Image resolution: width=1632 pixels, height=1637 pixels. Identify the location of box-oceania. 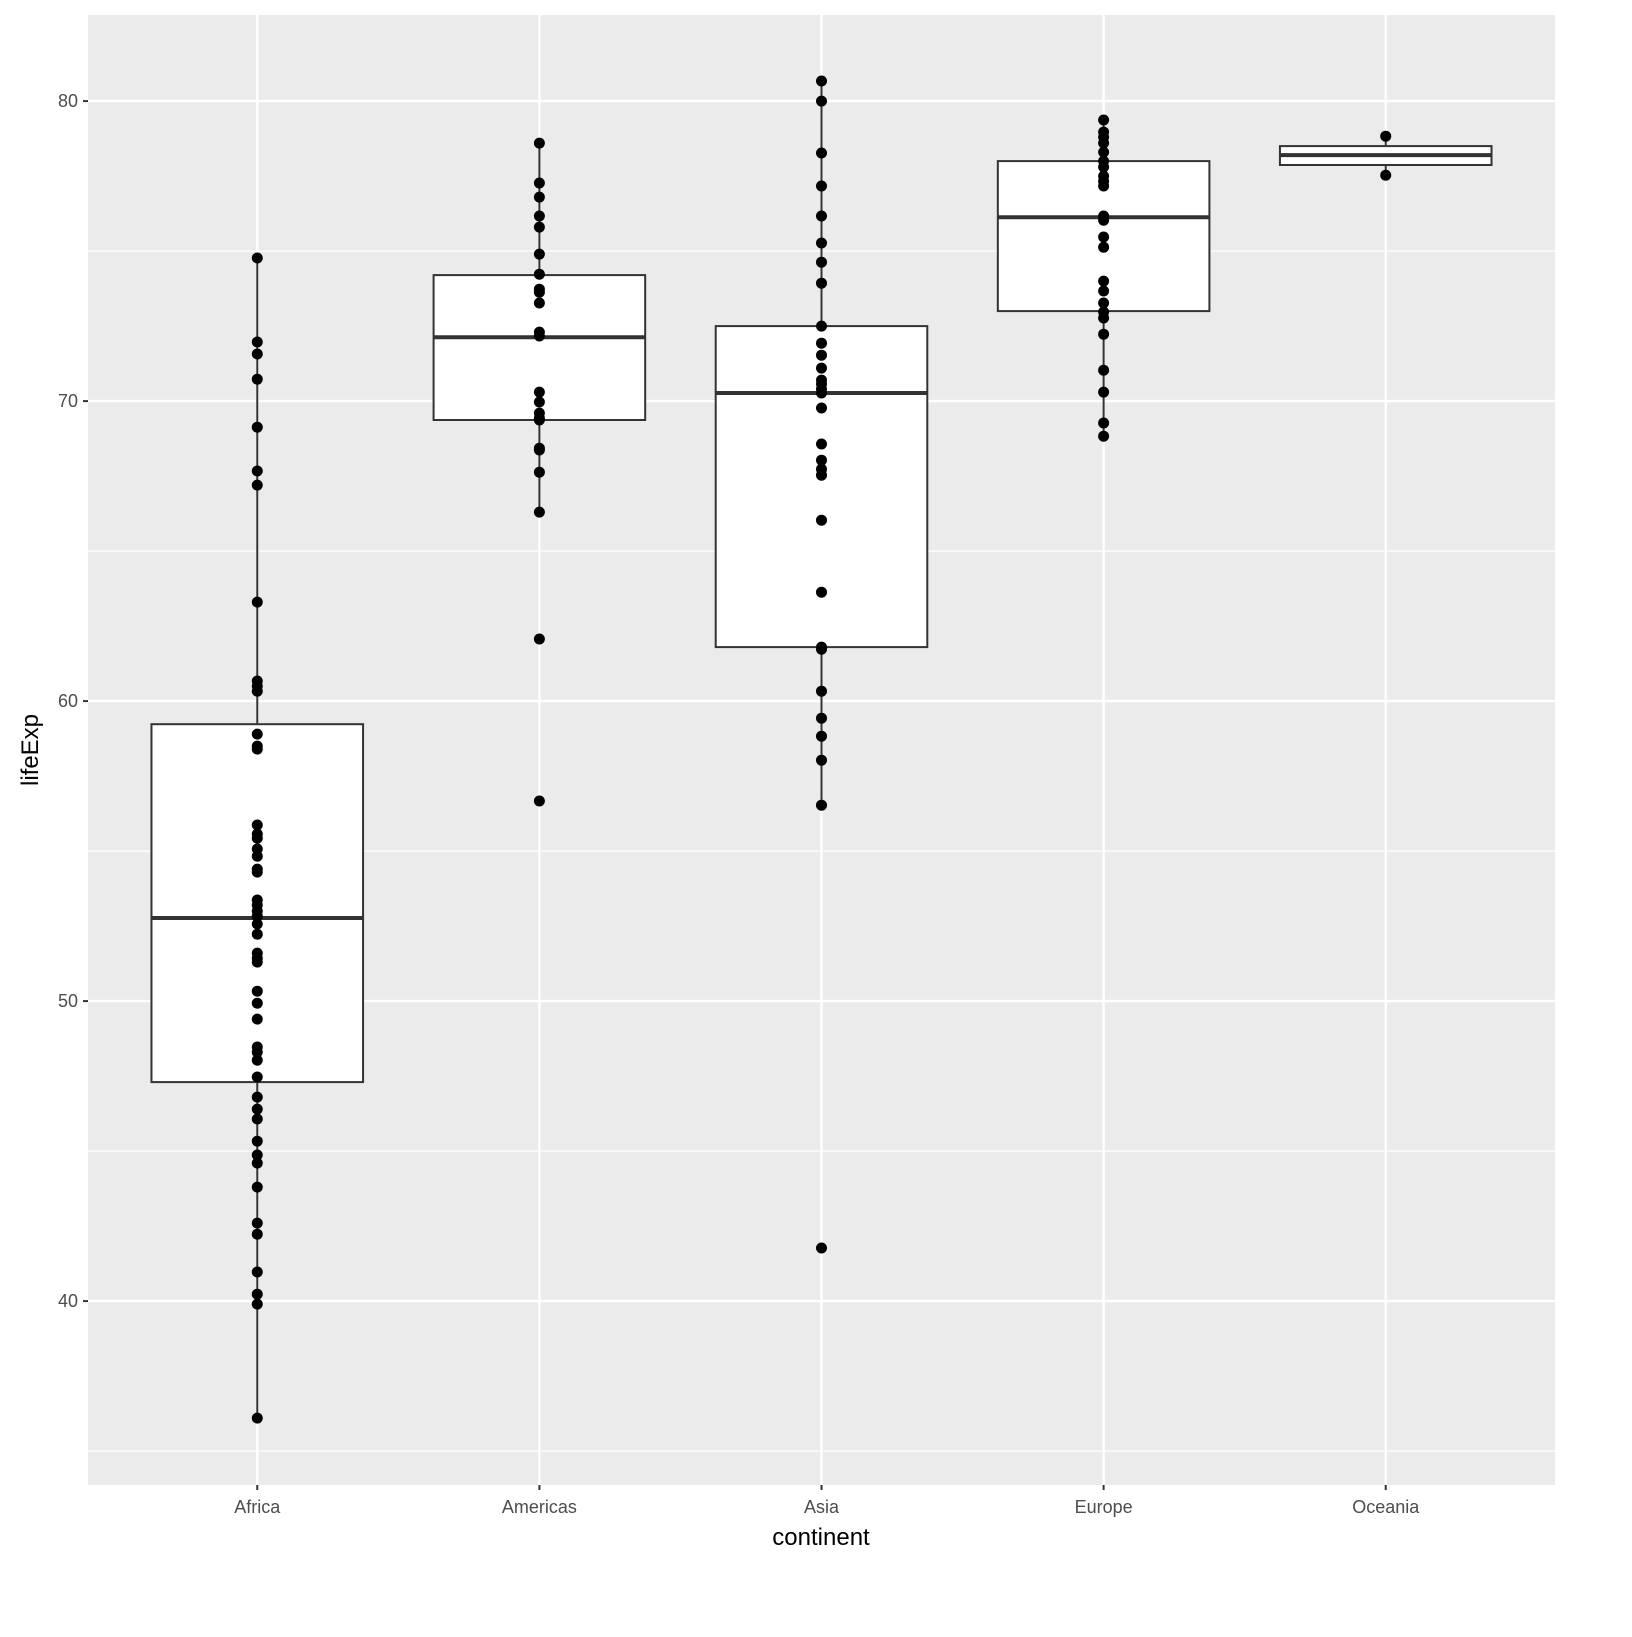
(1385, 155).